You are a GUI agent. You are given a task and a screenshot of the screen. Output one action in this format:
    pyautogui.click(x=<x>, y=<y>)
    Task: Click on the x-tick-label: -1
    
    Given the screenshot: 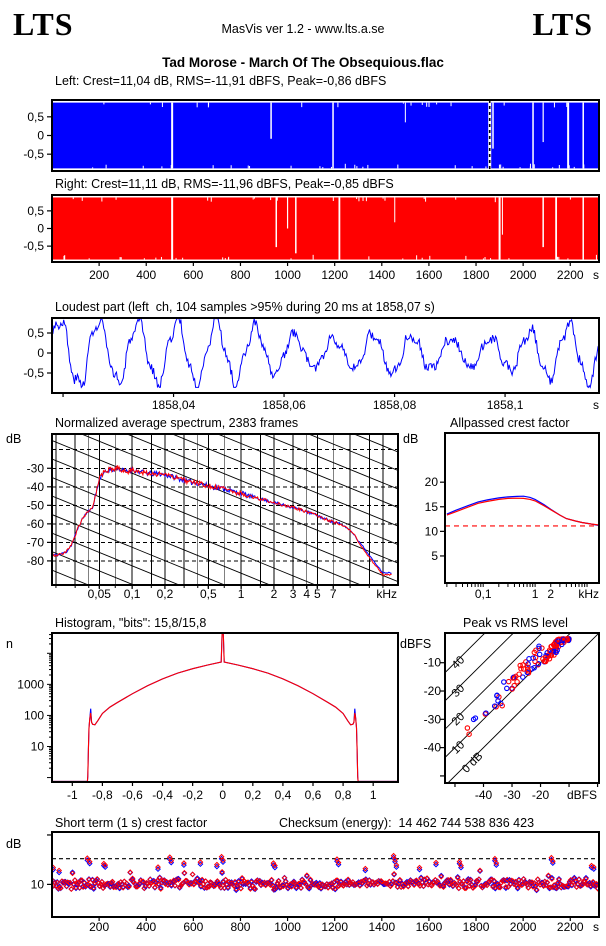 What is the action you would take?
    pyautogui.click(x=72, y=795)
    